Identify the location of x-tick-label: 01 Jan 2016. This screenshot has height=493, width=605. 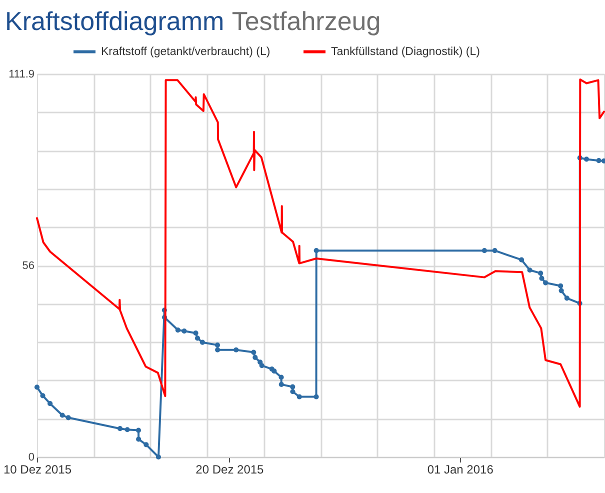
(460, 469).